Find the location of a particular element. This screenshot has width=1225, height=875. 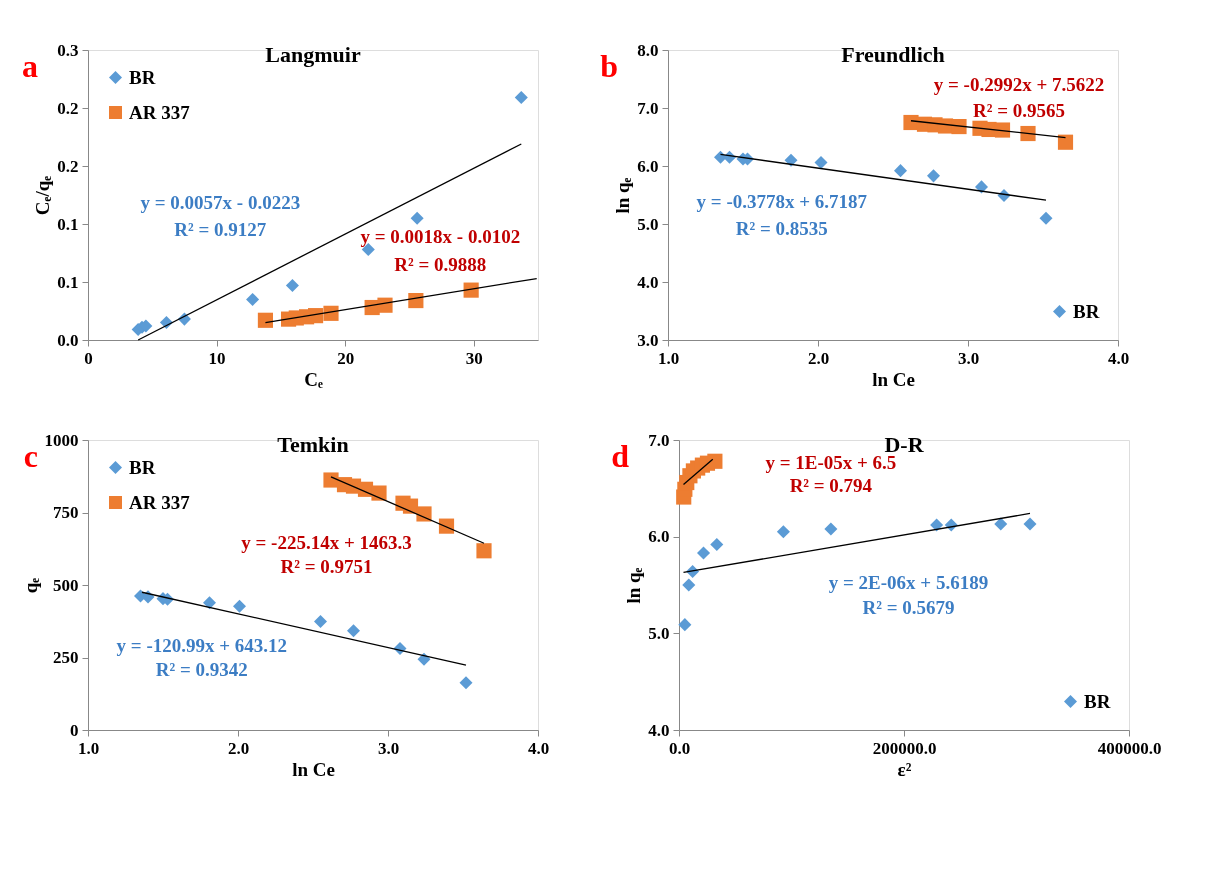

annotation: y = 0.0018x - 0.0102 is located at coordinates (440, 236).